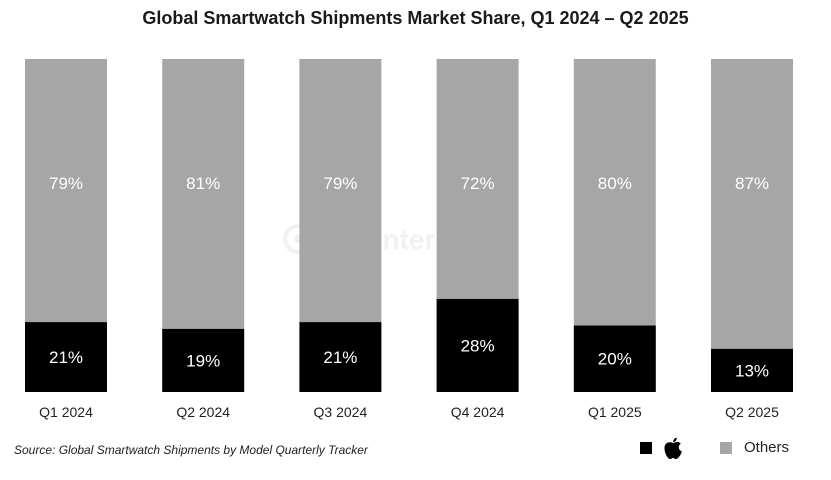 The width and height of the screenshot is (831, 480). I want to click on data-label-others-3: 79%, so click(340, 183).